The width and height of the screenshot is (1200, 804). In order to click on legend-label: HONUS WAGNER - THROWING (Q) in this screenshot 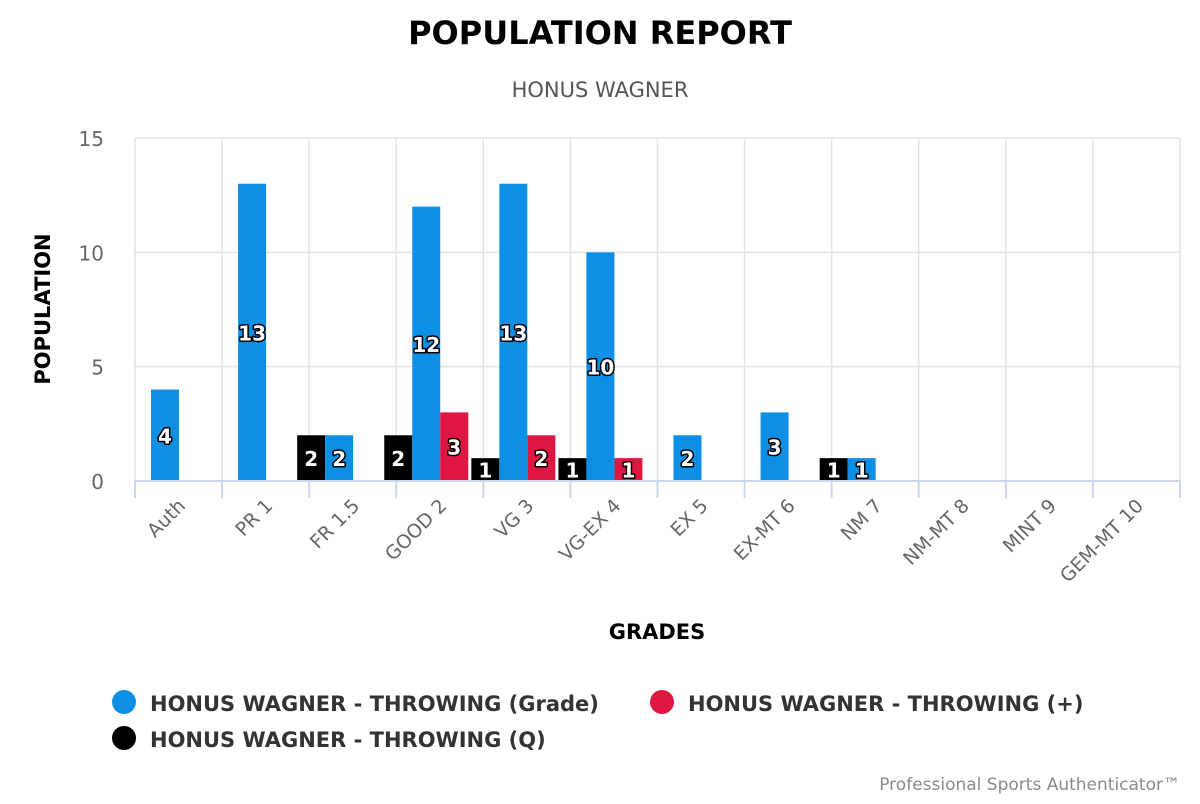, I will do `click(348, 740)`.